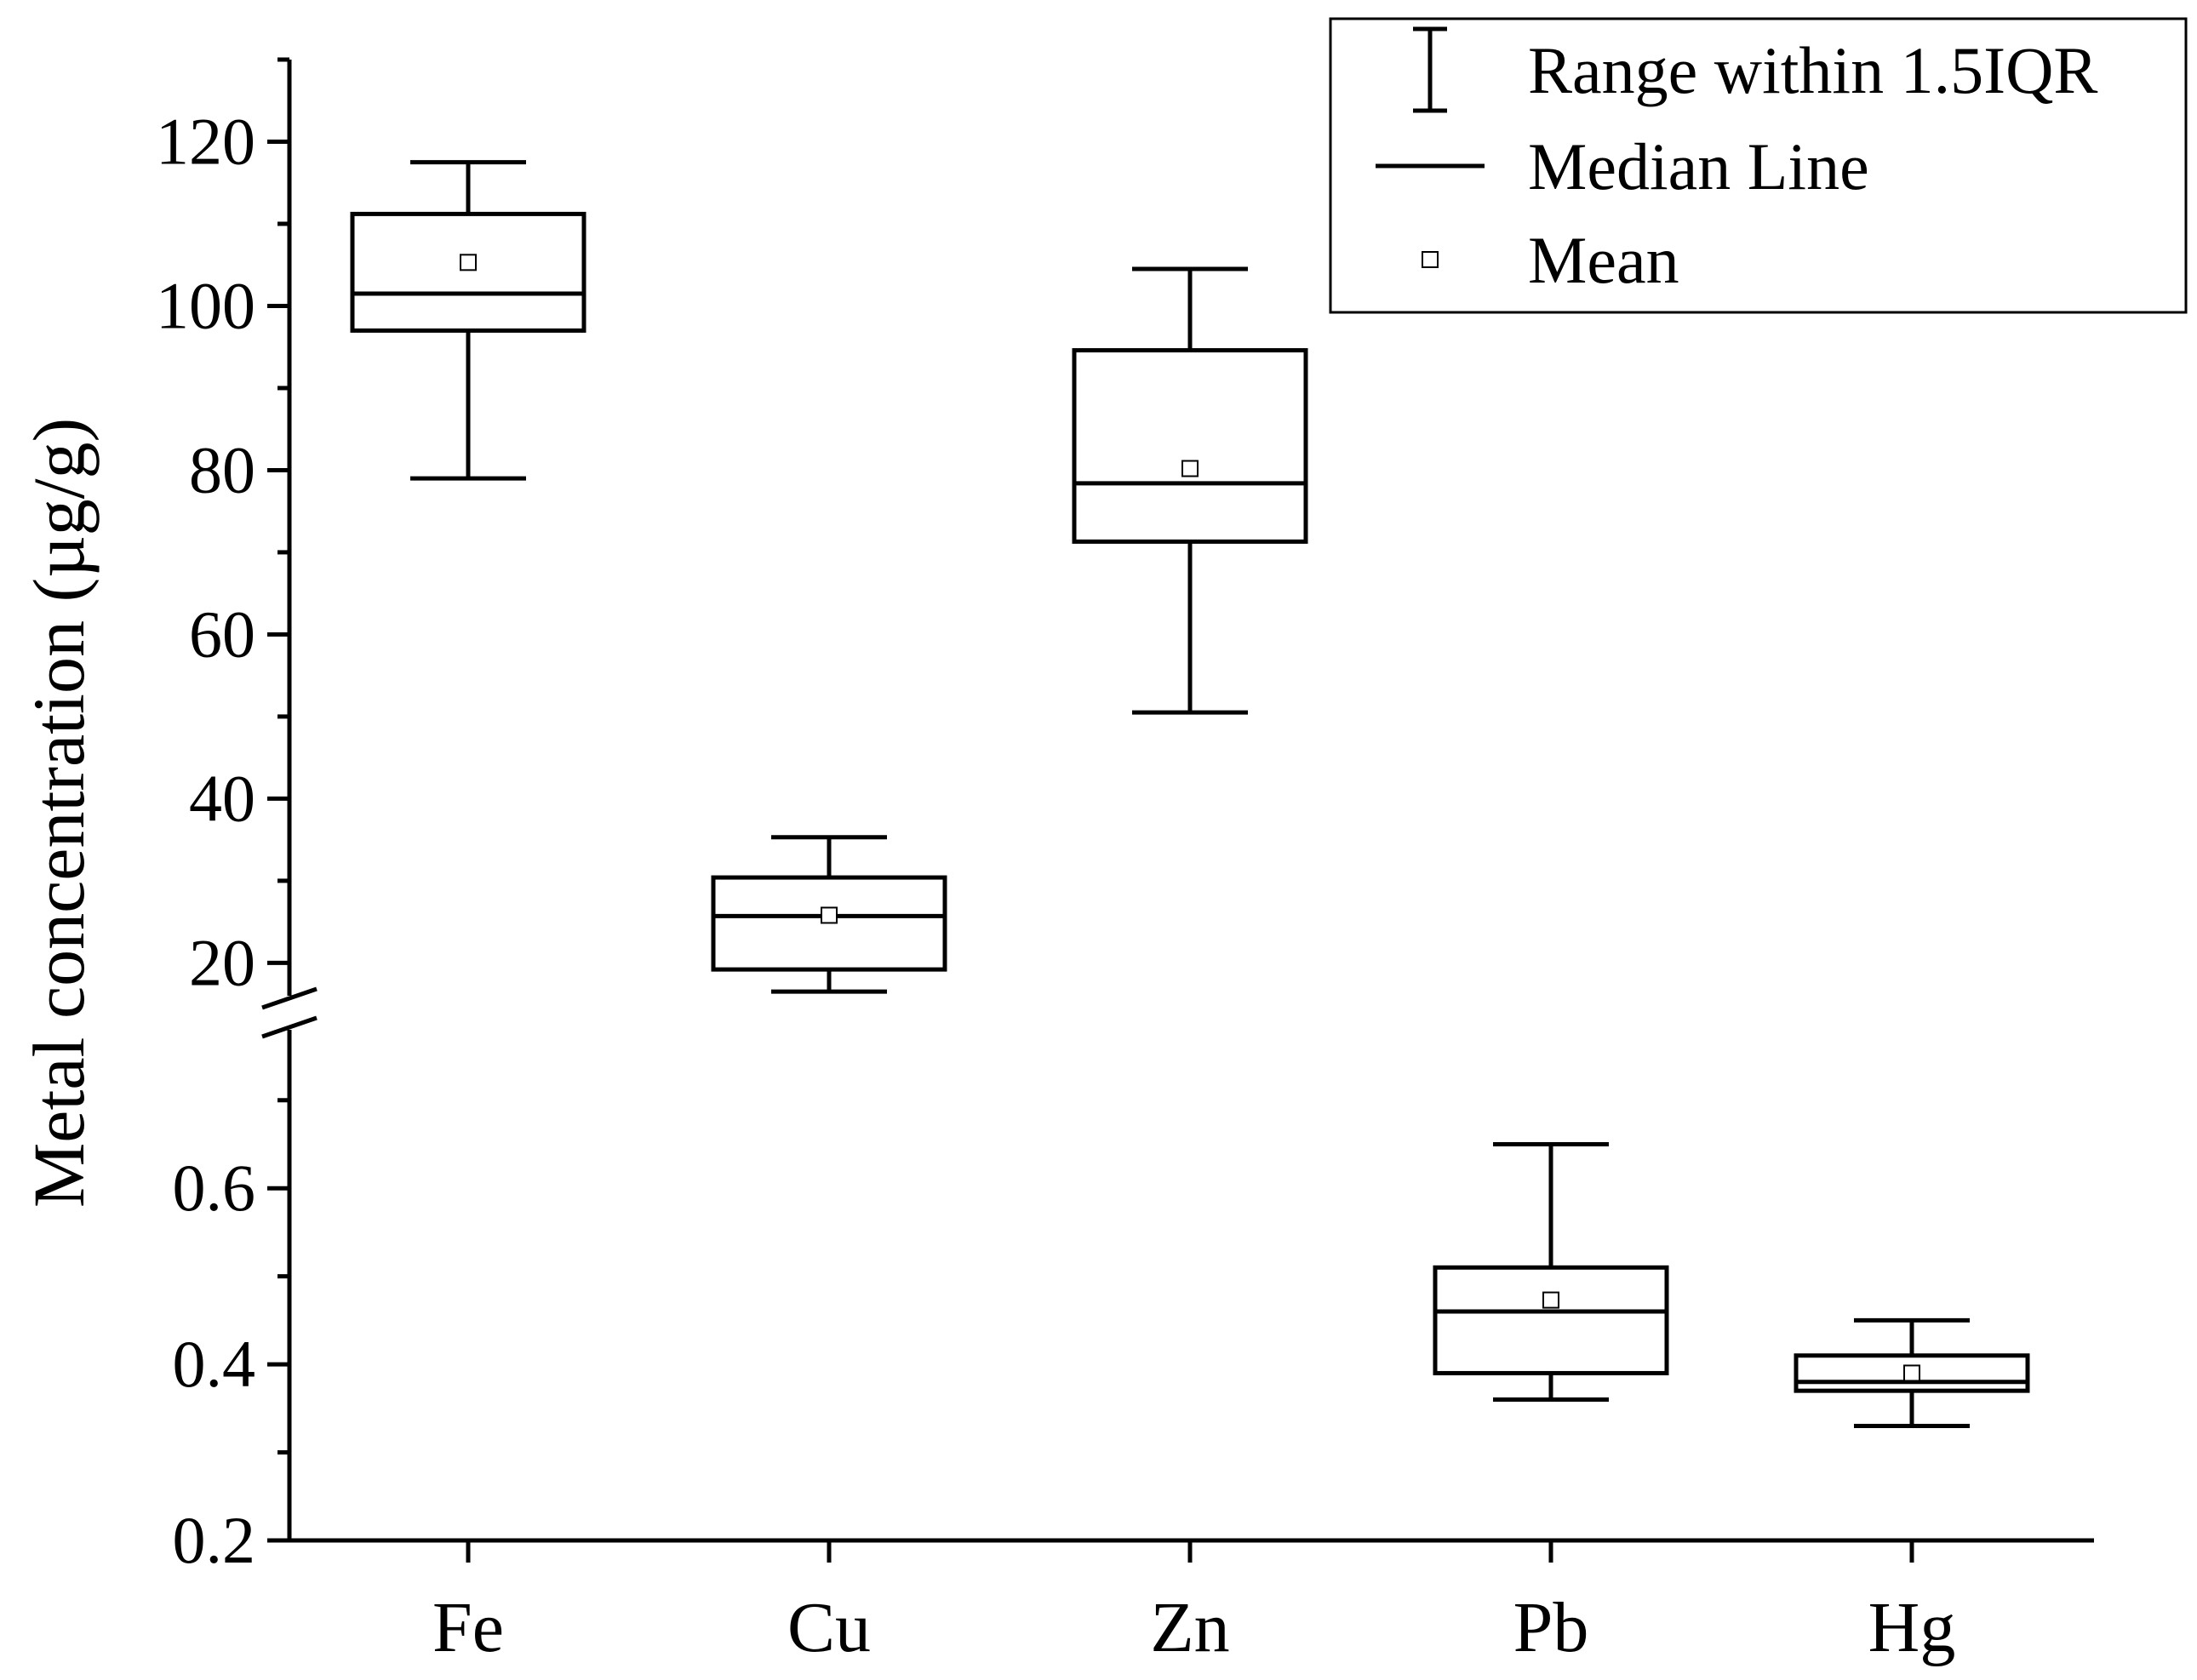 Image resolution: width=2197 pixels, height=1680 pixels. Describe the element at coordinates (214, 1540) in the screenshot. I see `y-tick-label: 0.2` at that location.